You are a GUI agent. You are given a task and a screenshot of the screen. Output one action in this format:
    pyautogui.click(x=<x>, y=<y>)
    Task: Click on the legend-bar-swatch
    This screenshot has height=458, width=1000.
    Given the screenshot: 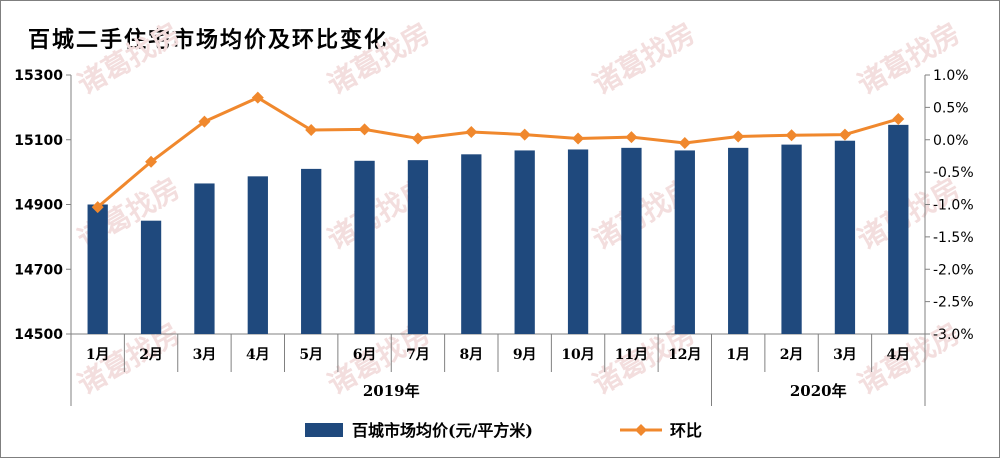 What is the action you would take?
    pyautogui.click(x=324, y=430)
    